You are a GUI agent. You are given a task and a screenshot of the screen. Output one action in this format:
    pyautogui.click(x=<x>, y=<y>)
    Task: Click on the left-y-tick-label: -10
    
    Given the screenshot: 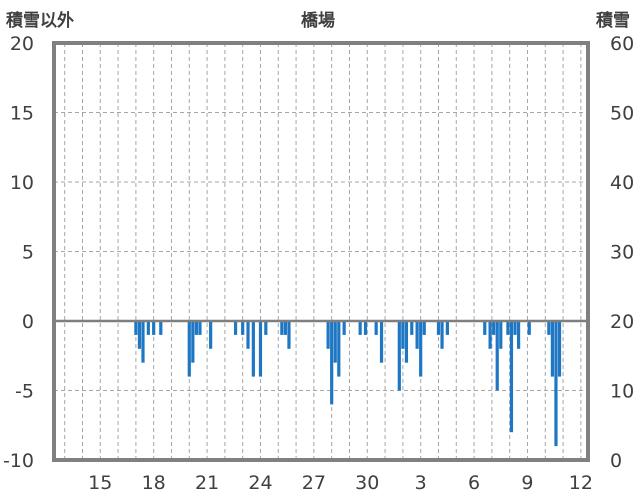 What is the action you would take?
    pyautogui.click(x=18, y=461)
    